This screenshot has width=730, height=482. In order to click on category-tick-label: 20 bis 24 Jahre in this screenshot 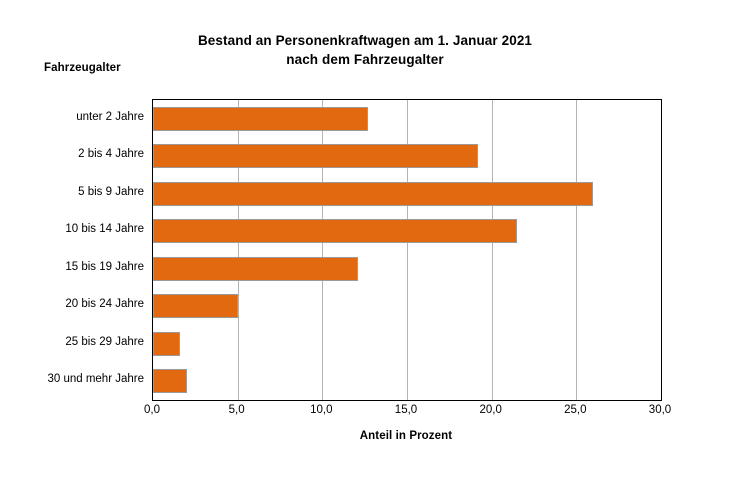, I will do `click(104, 304)`.